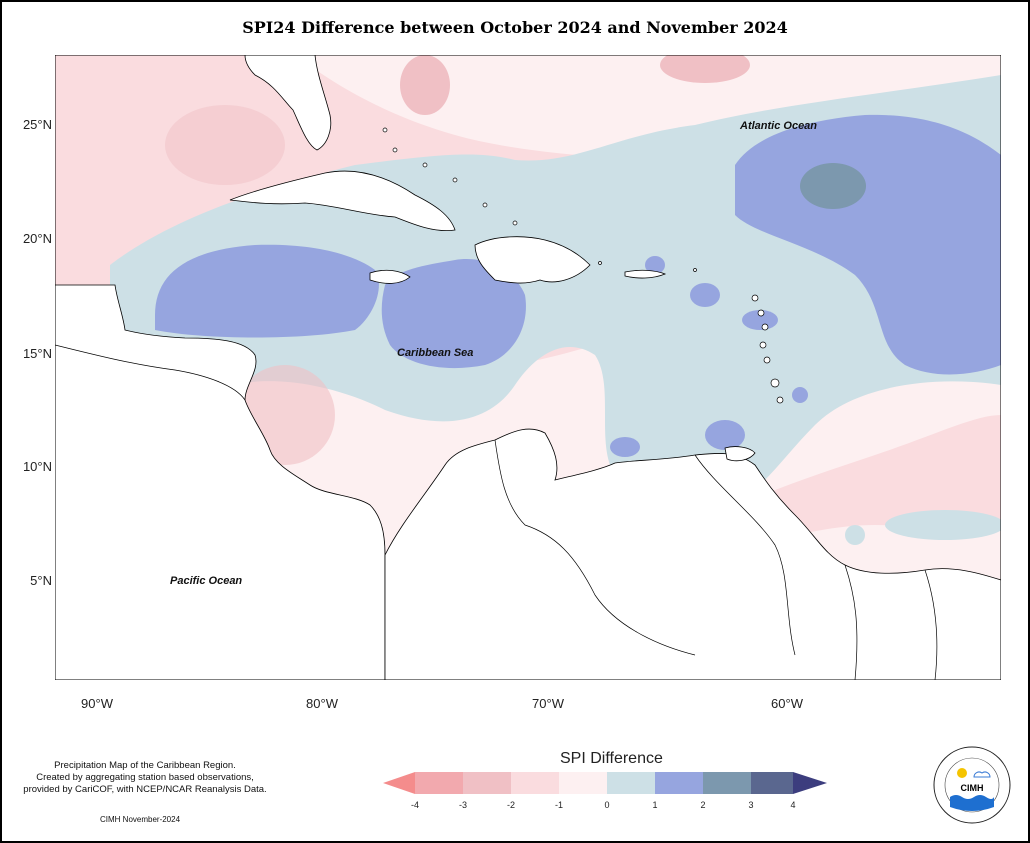  I want to click on legend-arrow-left, so click(399, 783).